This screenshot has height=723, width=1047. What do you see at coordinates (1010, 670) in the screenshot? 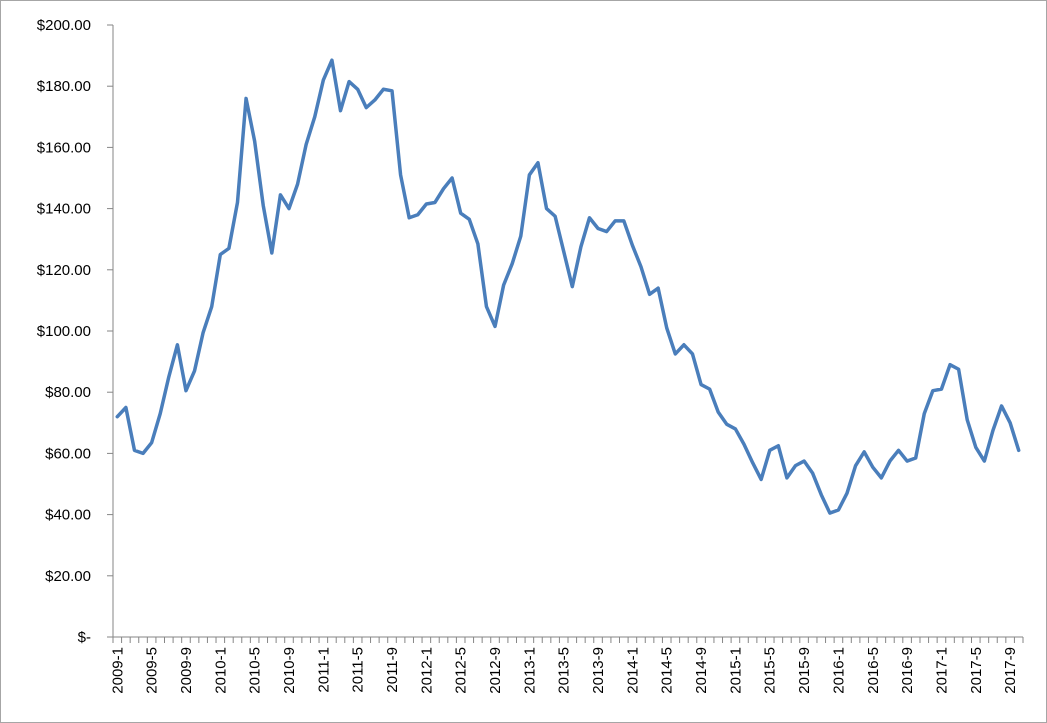
I see `x-tick-label: 2017-9` at bounding box center [1010, 670].